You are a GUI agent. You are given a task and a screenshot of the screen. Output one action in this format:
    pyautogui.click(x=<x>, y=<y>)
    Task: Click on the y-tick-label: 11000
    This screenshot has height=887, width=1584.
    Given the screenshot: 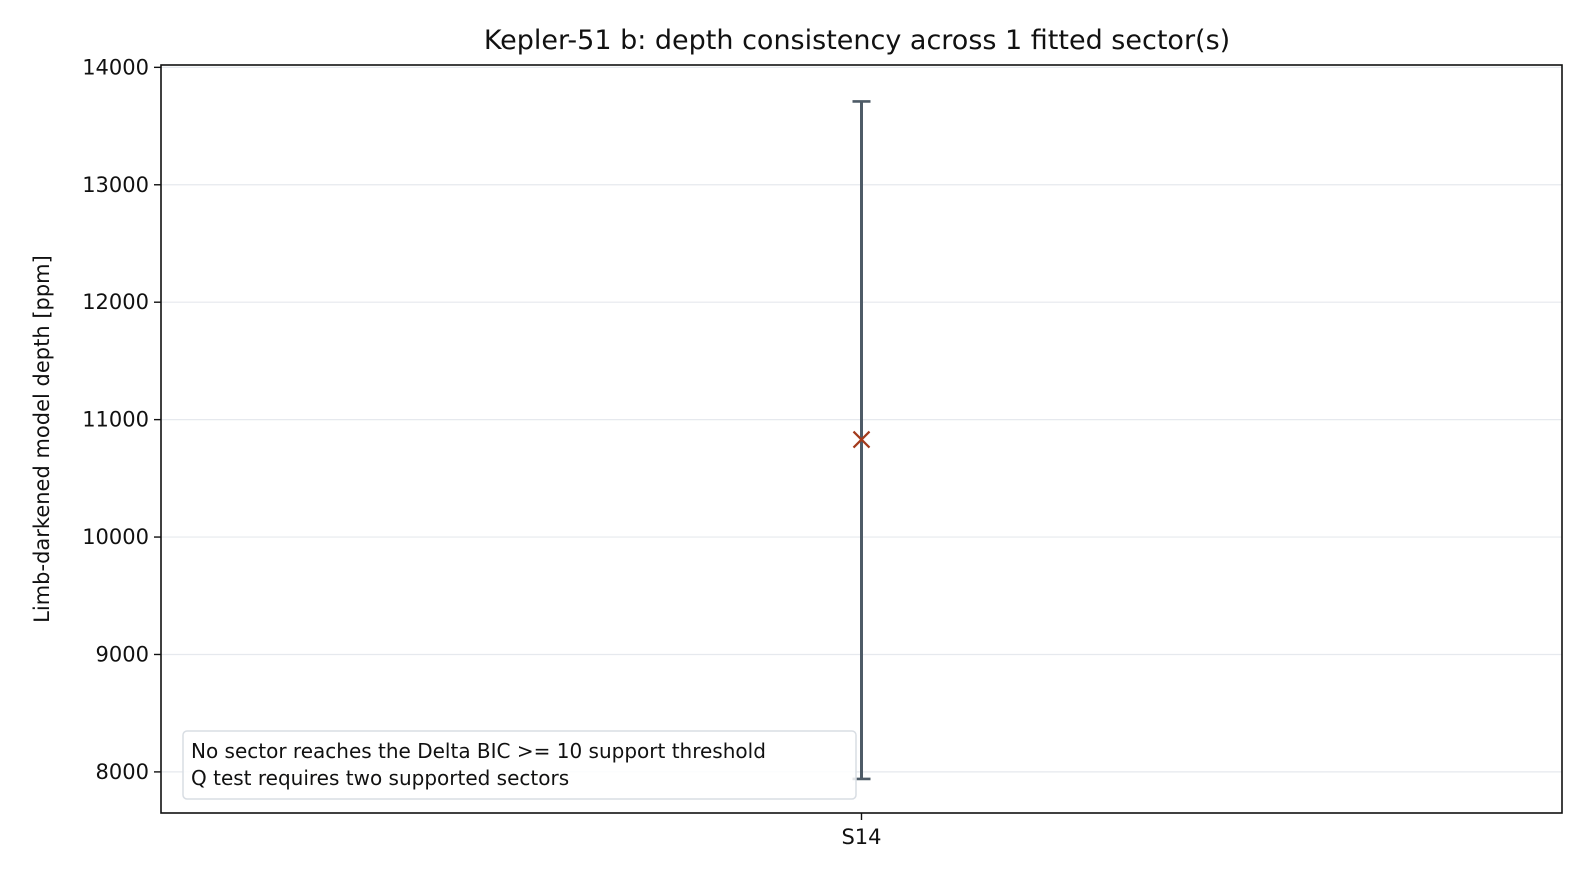 What is the action you would take?
    pyautogui.click(x=115, y=420)
    